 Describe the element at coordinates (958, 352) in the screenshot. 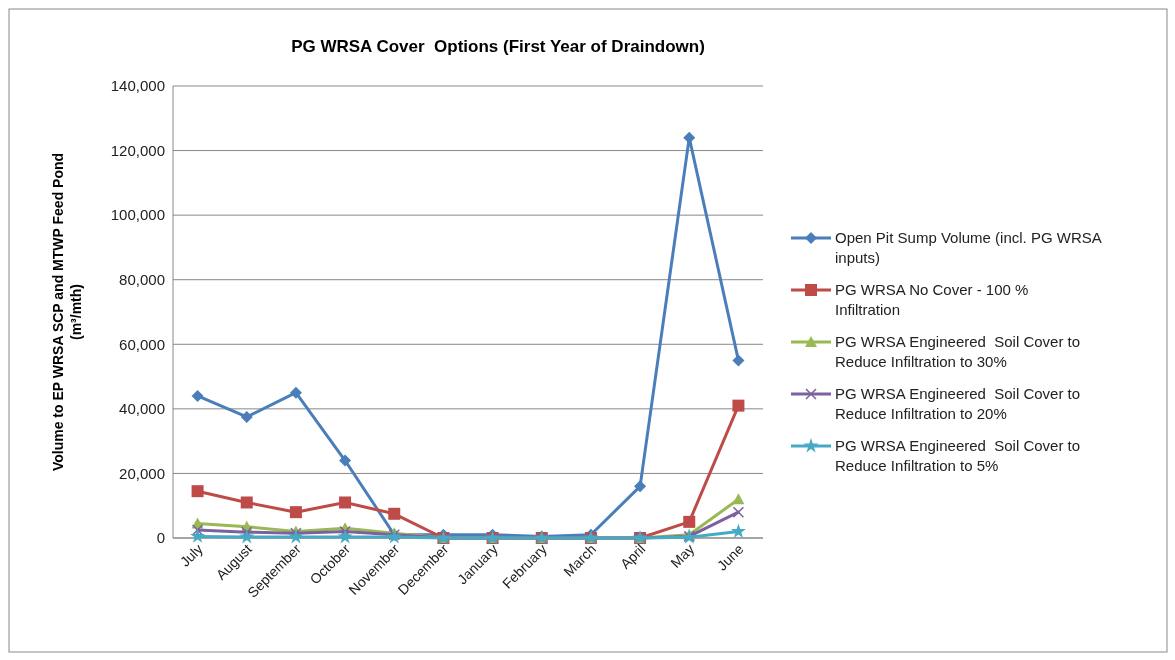

I see `legend-label: PG WRSA Engineered Soil Cover to Reduce Infiltration to 30%` at that location.